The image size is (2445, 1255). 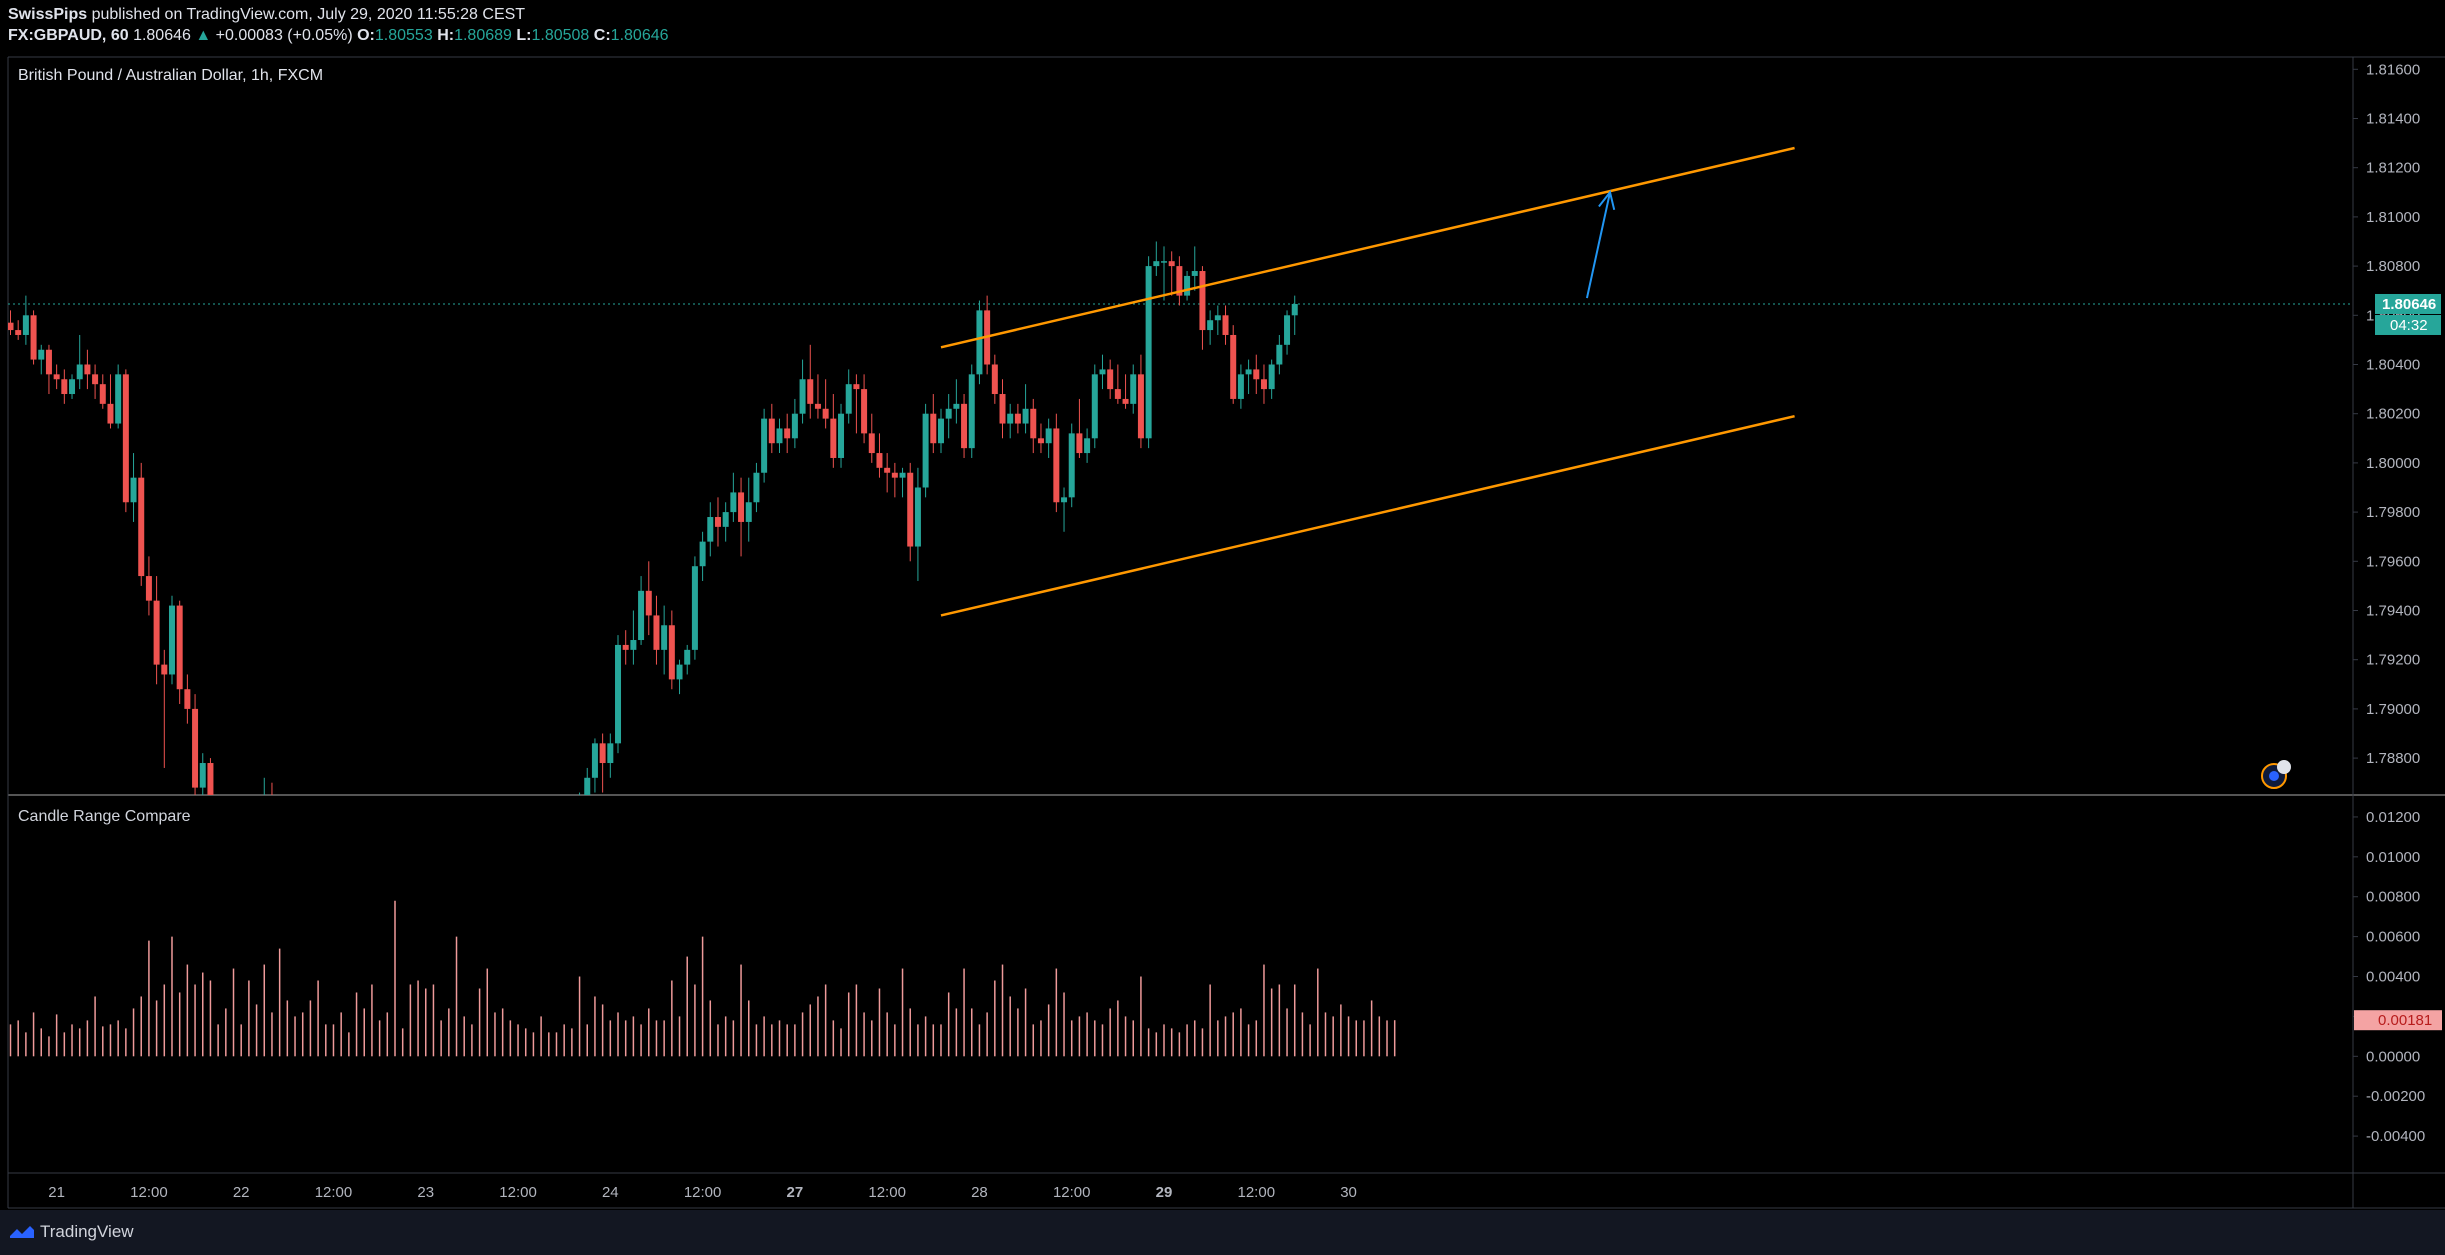 What do you see at coordinates (1367, 247) in the screenshot?
I see `channel-upper-line` at bounding box center [1367, 247].